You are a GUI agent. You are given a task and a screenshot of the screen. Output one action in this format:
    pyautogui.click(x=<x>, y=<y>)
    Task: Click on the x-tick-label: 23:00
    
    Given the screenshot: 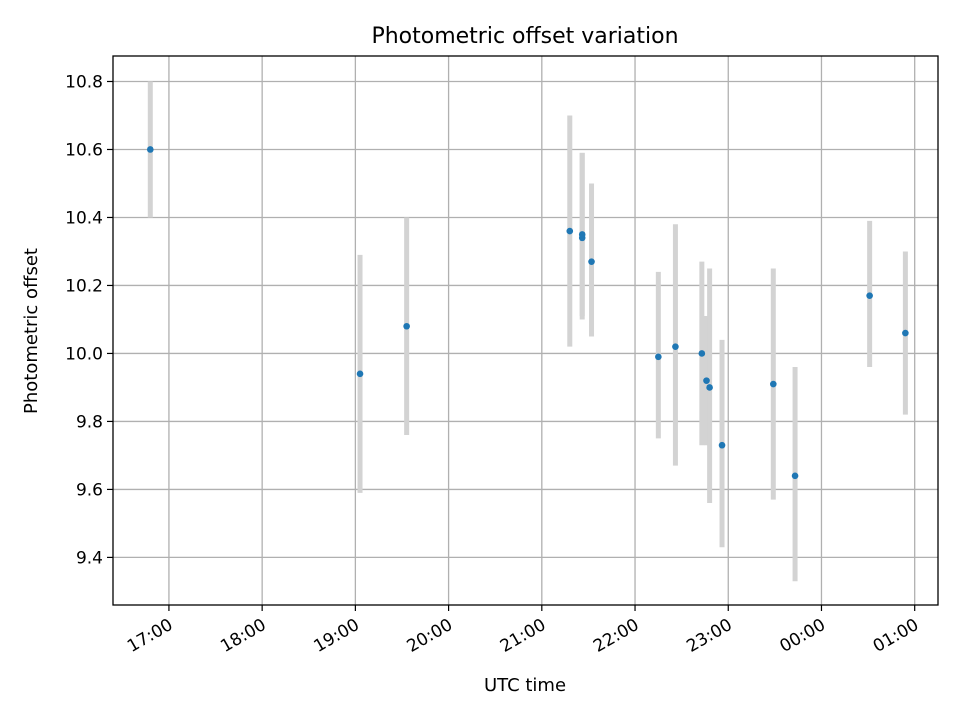 What is the action you would take?
    pyautogui.click(x=709, y=636)
    